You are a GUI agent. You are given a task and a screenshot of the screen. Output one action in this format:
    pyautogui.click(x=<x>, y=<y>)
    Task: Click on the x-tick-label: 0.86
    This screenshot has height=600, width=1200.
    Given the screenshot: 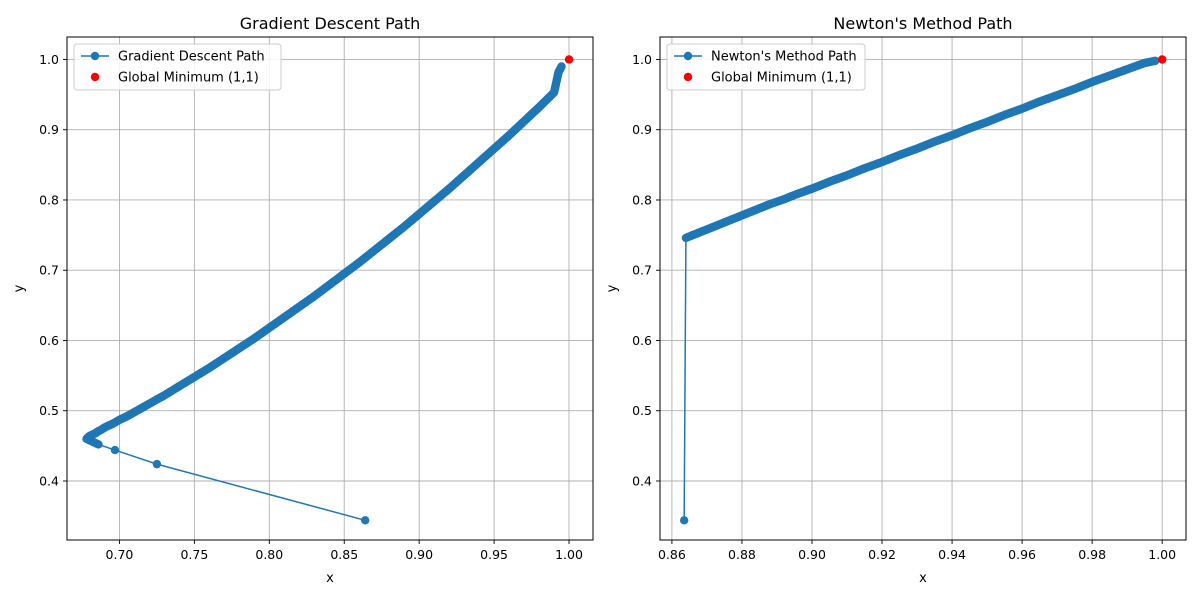 What is the action you would take?
    pyautogui.click(x=672, y=554)
    